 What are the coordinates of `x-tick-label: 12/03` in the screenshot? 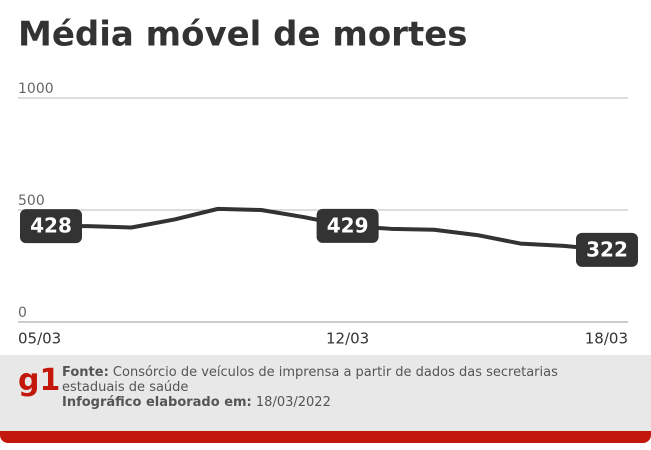 It's located at (347, 339).